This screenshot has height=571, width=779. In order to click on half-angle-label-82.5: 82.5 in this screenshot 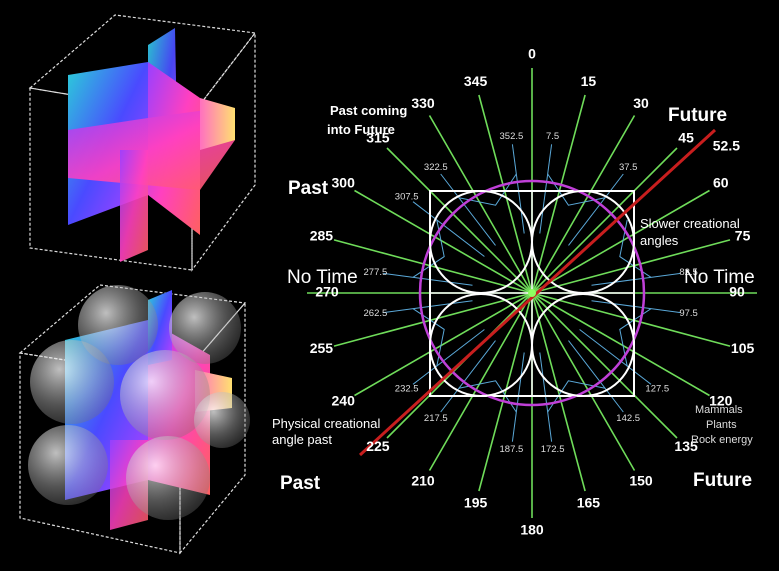, I will do `click(688, 272)`.